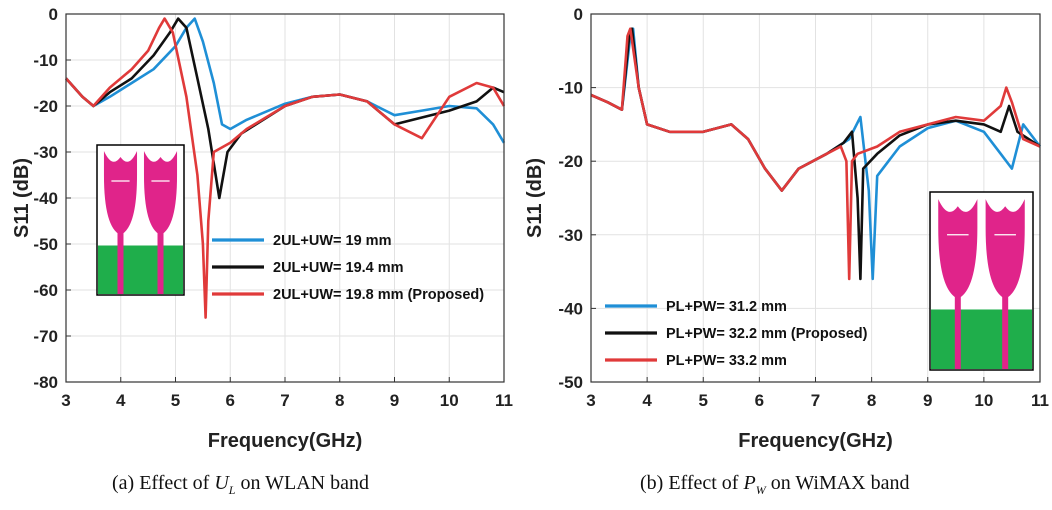 The height and width of the screenshot is (510, 1052). Describe the element at coordinates (338, 268) in the screenshot. I see `legend-label: 2UL+UW= 19.4 mm` at that location.